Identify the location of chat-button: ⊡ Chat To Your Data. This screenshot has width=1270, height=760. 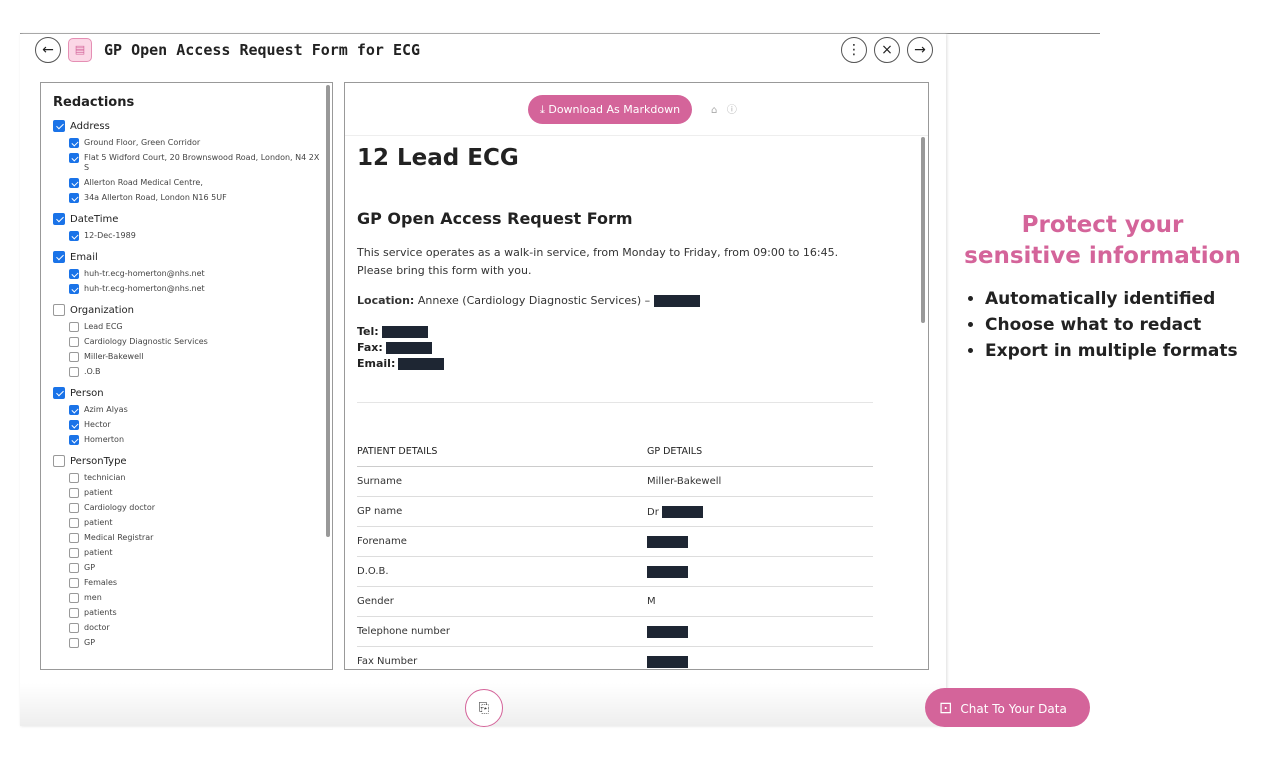
(1007, 707).